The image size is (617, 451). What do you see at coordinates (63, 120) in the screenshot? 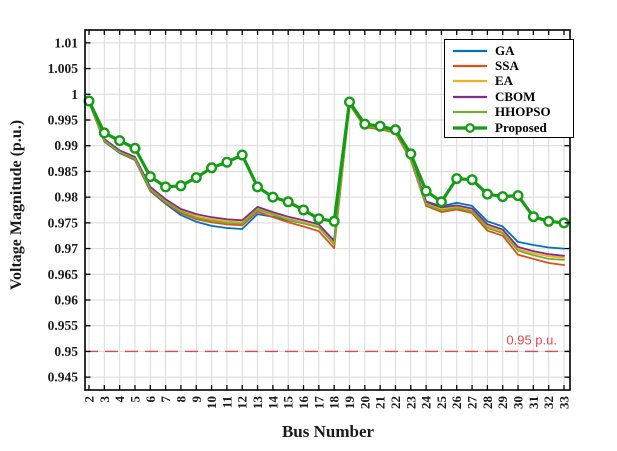
I see `y-tick-label: 0.995` at bounding box center [63, 120].